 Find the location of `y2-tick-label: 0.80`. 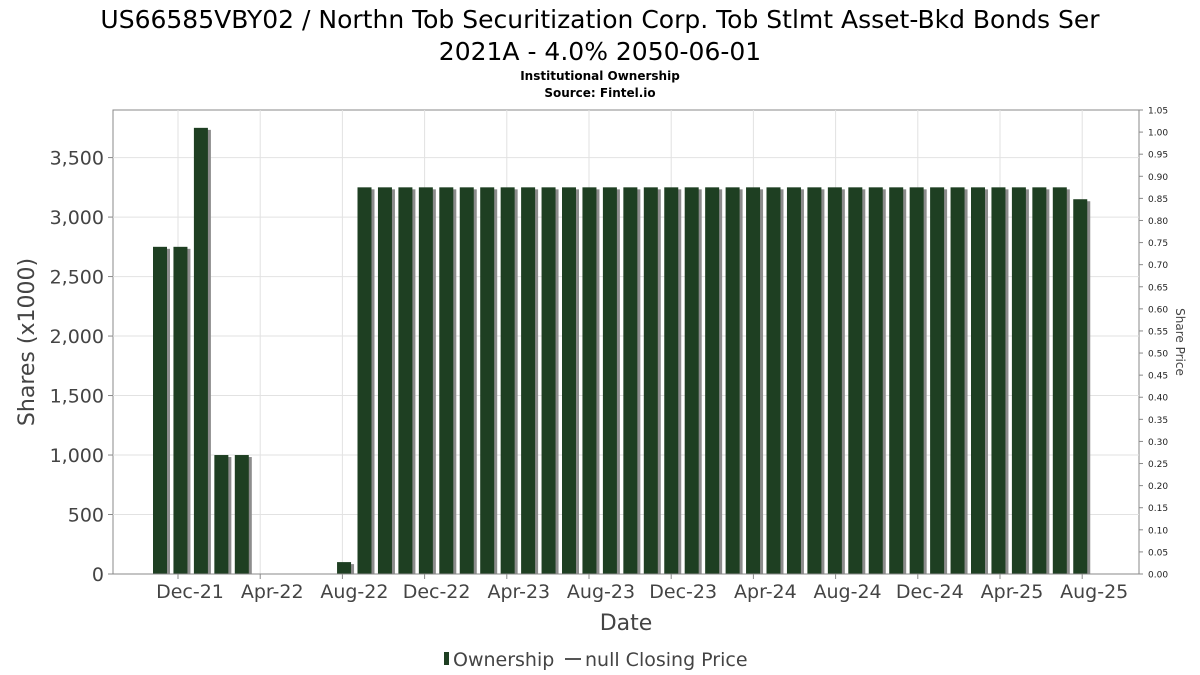

y2-tick-label: 0.80 is located at coordinates (1158, 222).